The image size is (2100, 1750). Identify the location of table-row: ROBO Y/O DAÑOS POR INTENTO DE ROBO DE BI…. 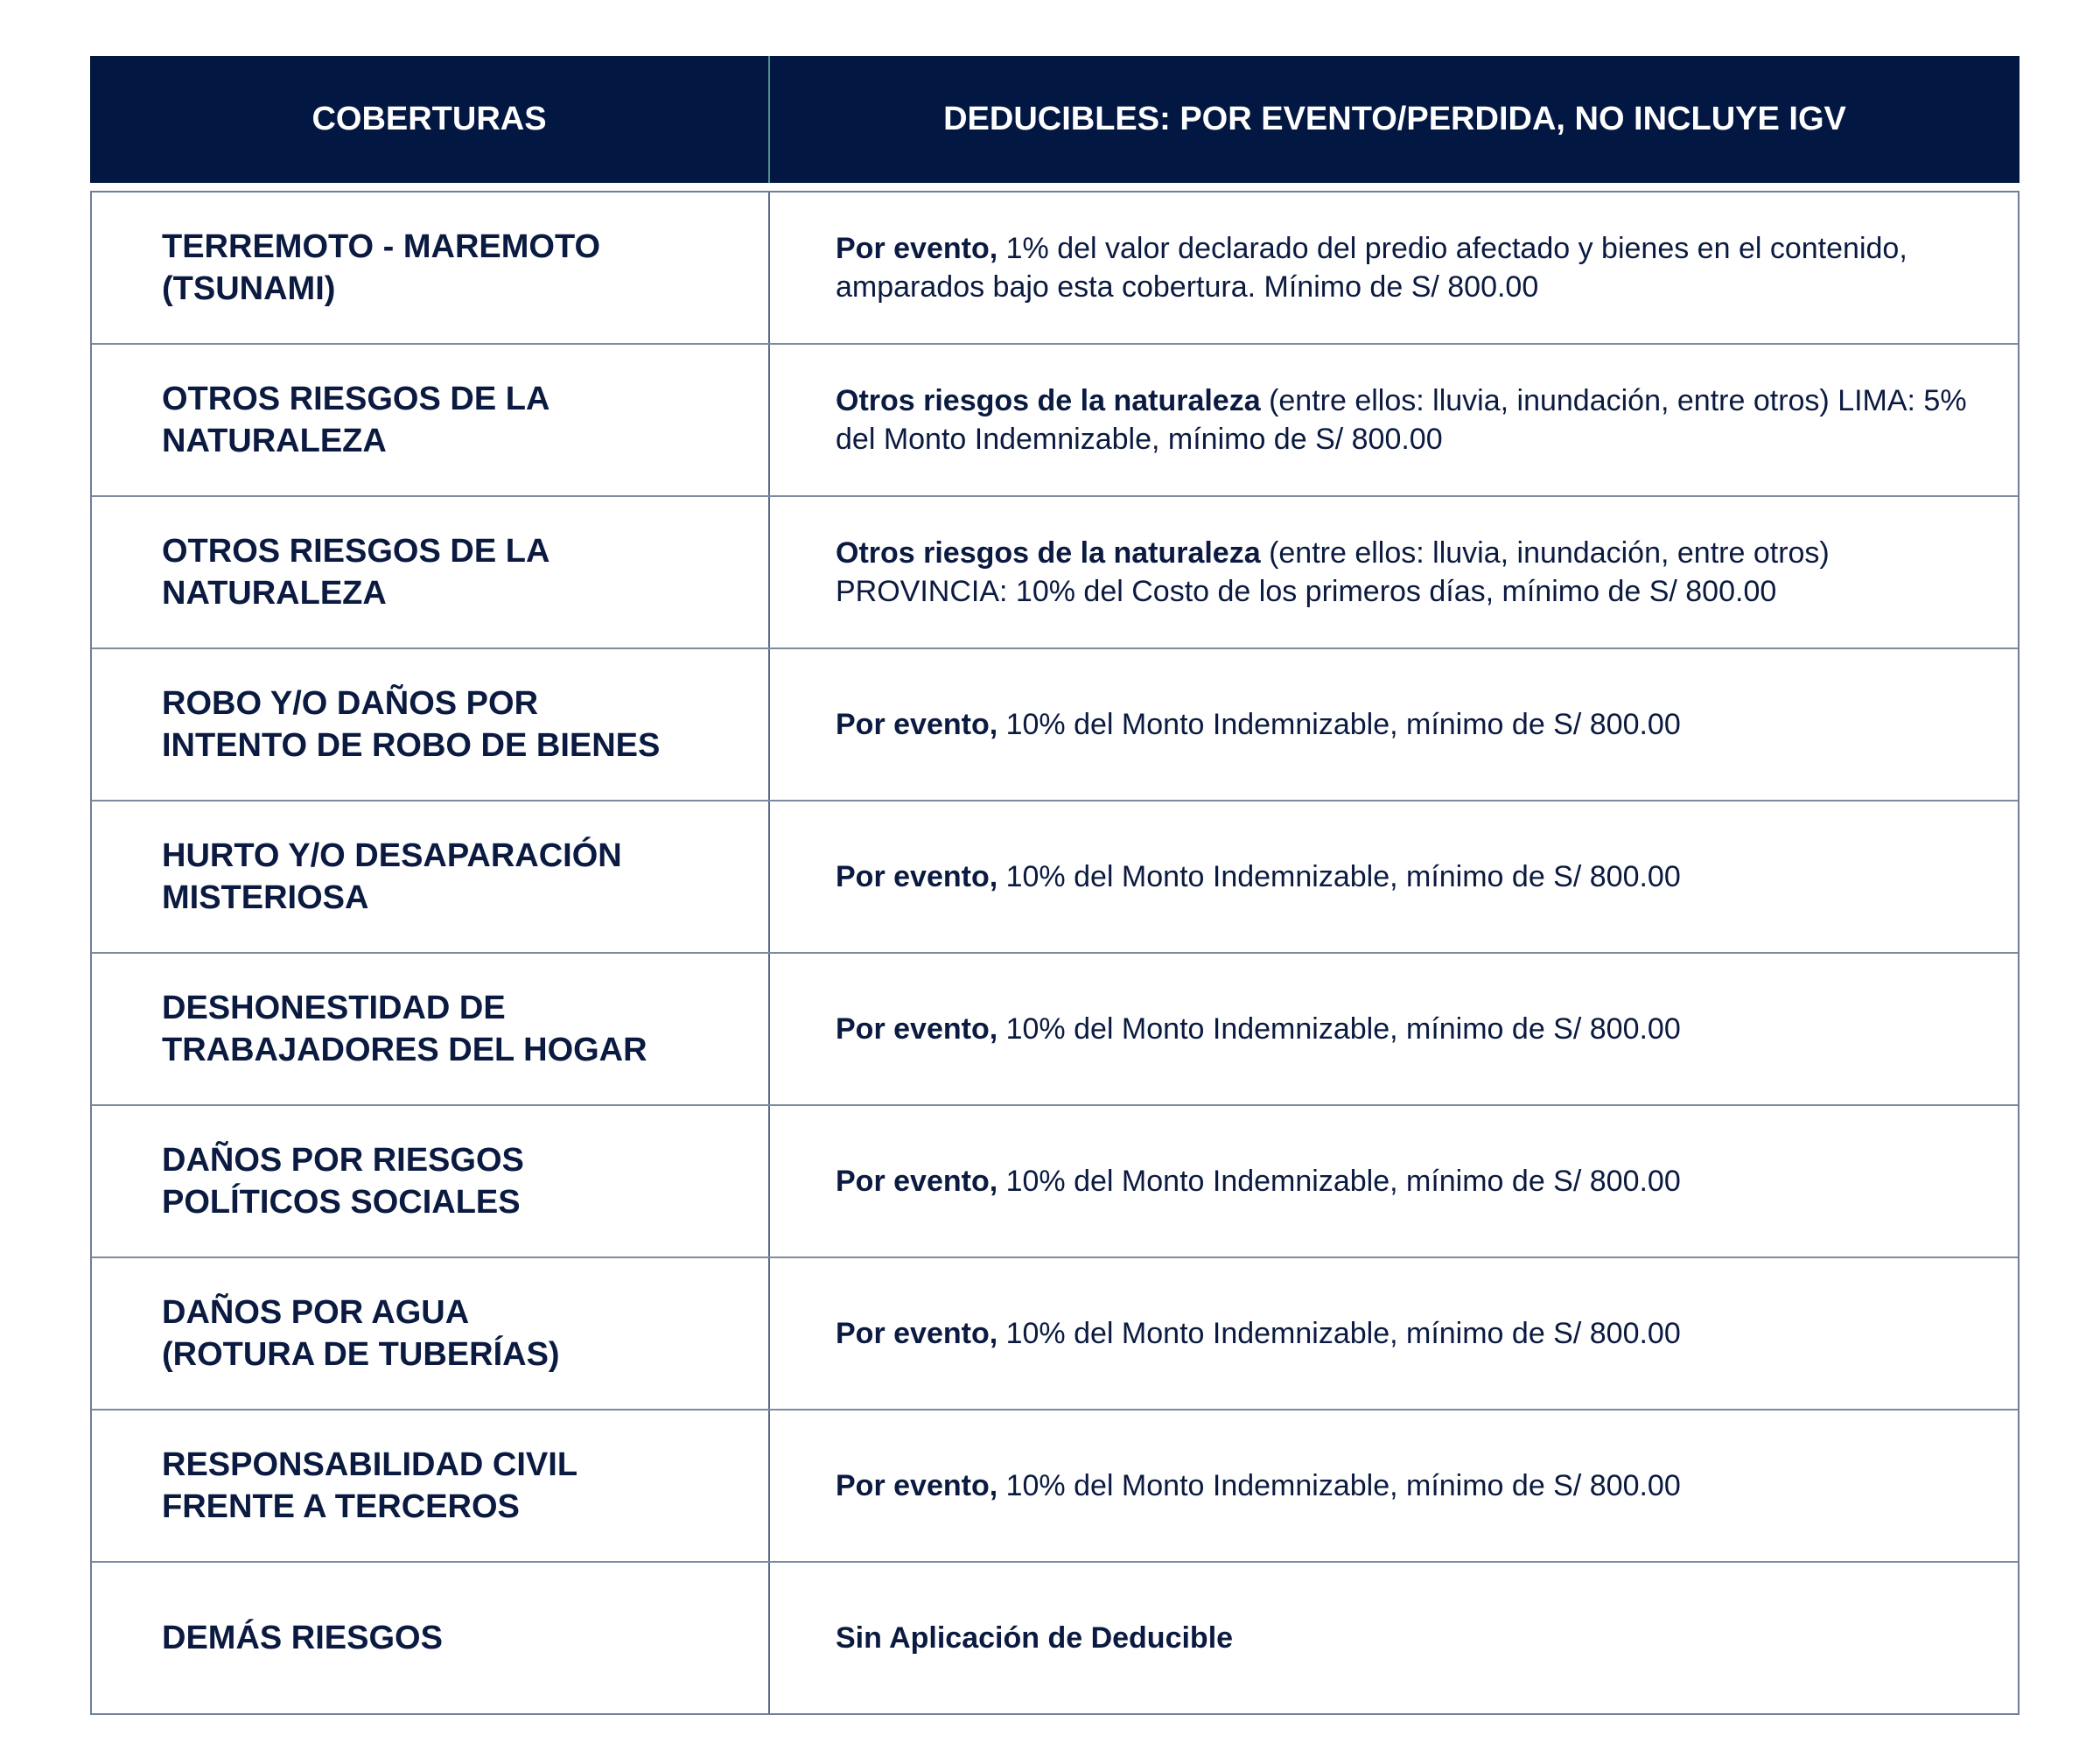
(1055, 724).